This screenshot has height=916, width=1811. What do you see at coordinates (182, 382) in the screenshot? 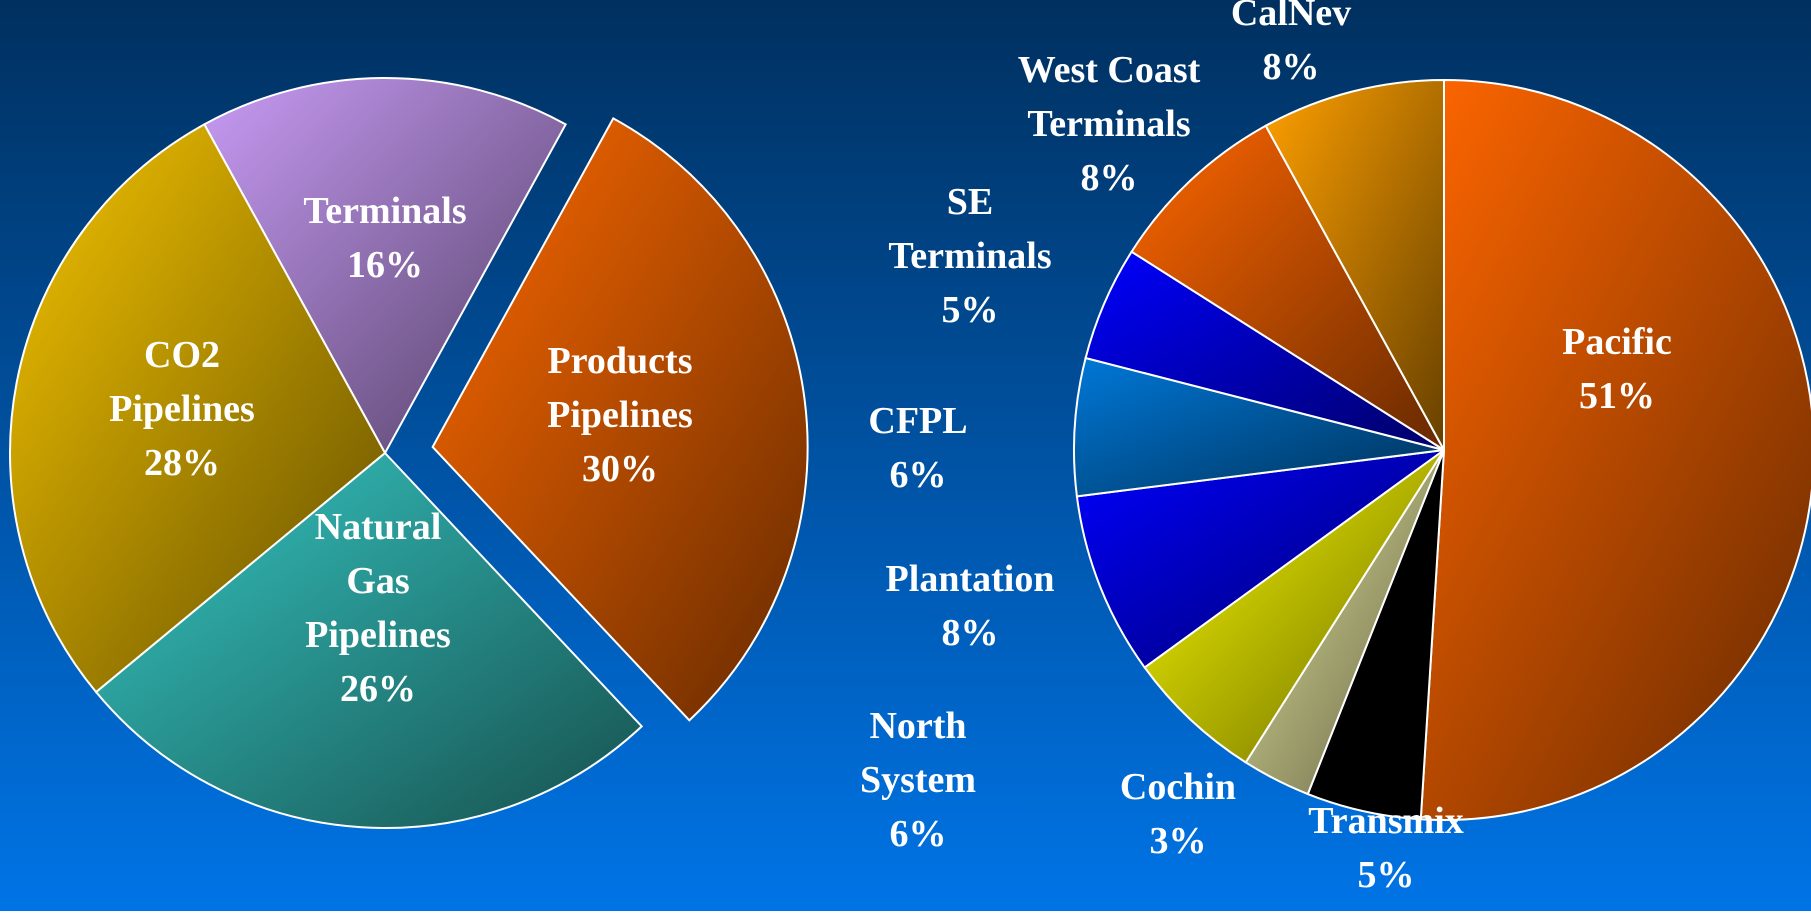
I see `slice-label: CO2 Pipelines` at bounding box center [182, 382].